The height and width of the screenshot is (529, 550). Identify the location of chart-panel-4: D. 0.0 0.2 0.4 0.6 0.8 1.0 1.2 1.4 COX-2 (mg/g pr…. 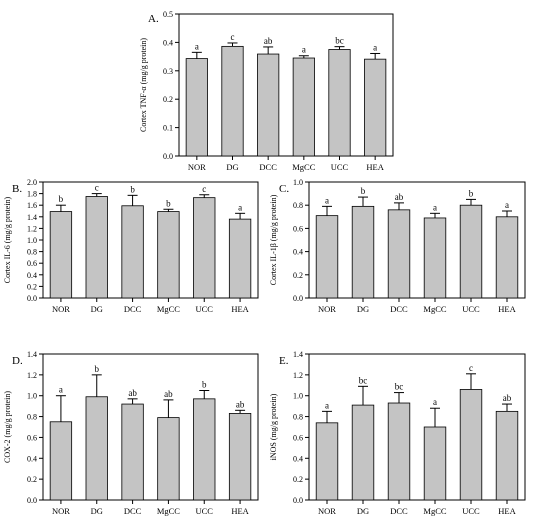
(131, 433).